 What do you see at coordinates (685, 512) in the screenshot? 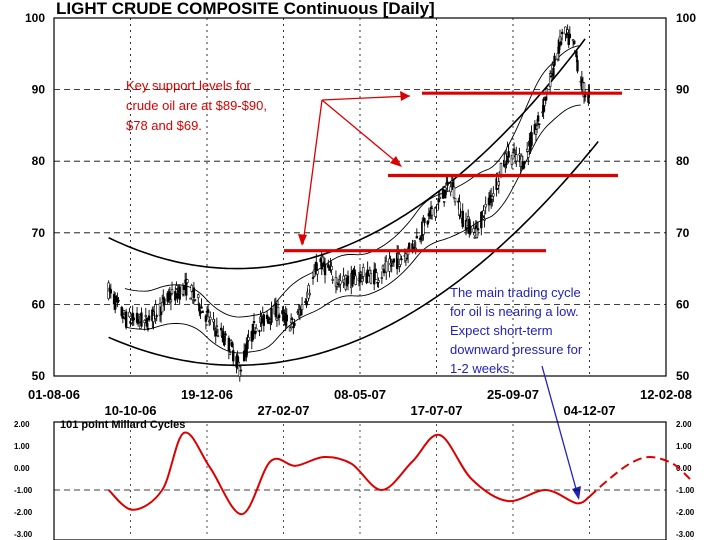
I see `osc-tick-right--2.00: -2.00` at bounding box center [685, 512].